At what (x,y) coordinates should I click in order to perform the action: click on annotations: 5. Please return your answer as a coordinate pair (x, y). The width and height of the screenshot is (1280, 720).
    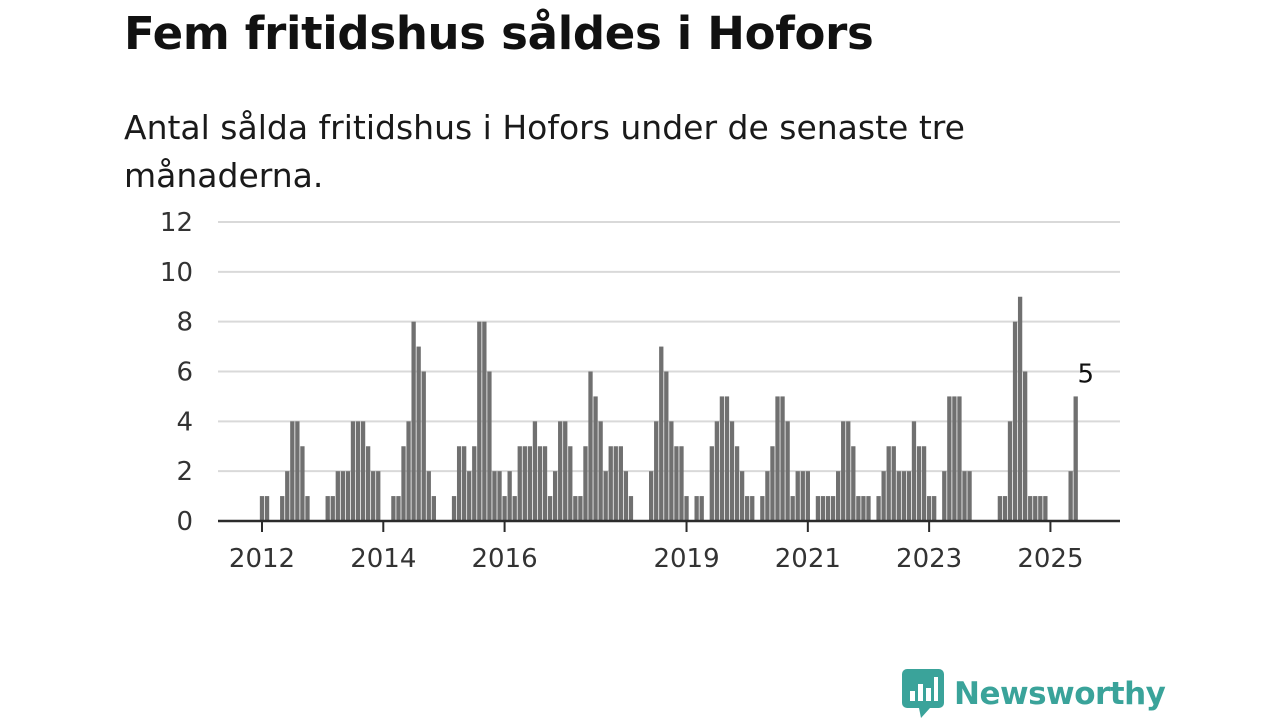
    Looking at the image, I should click on (1086, 374).